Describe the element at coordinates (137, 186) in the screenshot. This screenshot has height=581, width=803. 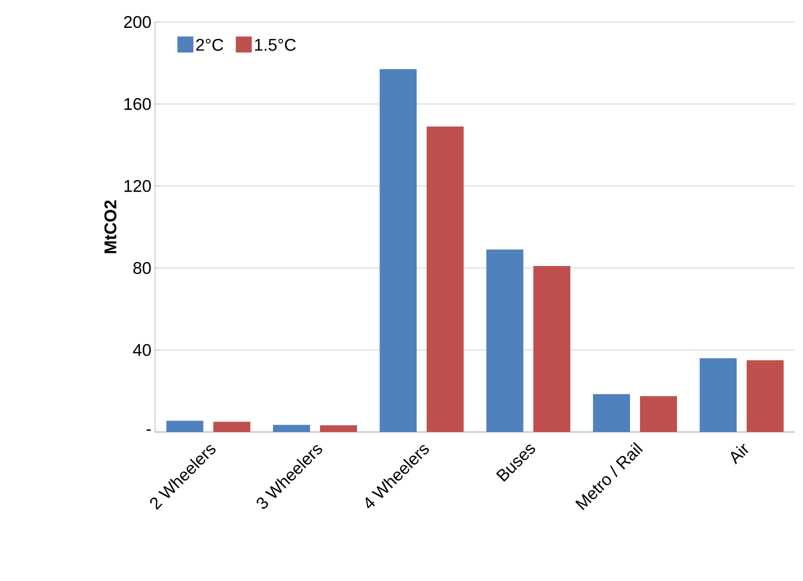
I see `y-tick-label: 120` at that location.